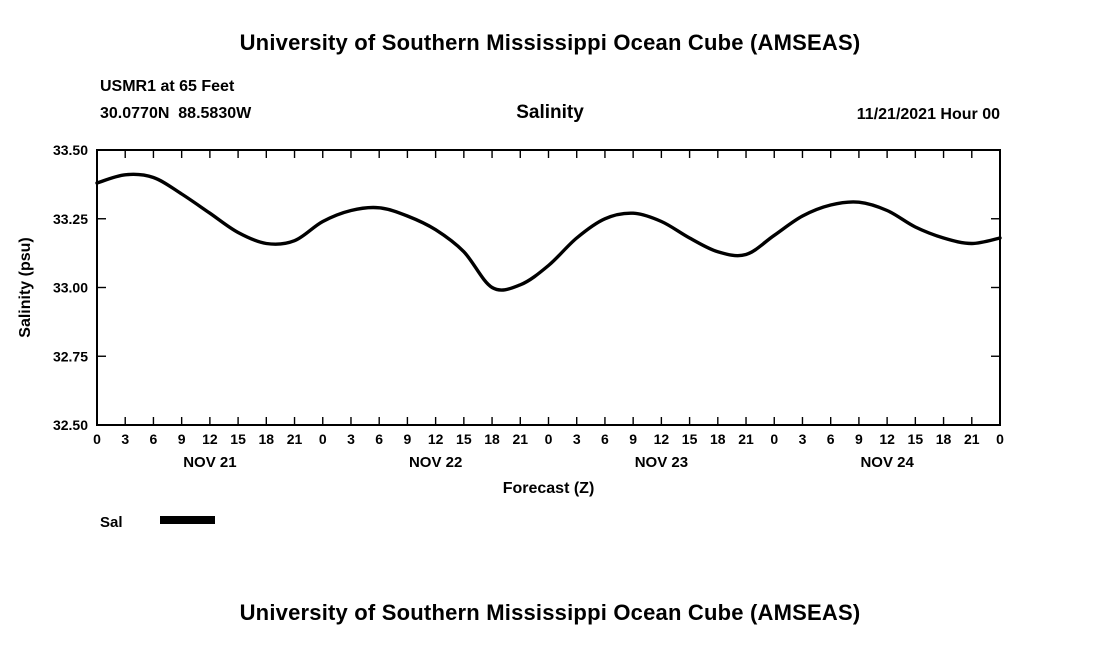 The image size is (1100, 650). What do you see at coordinates (187, 520) in the screenshot?
I see `legend-swatch` at bounding box center [187, 520].